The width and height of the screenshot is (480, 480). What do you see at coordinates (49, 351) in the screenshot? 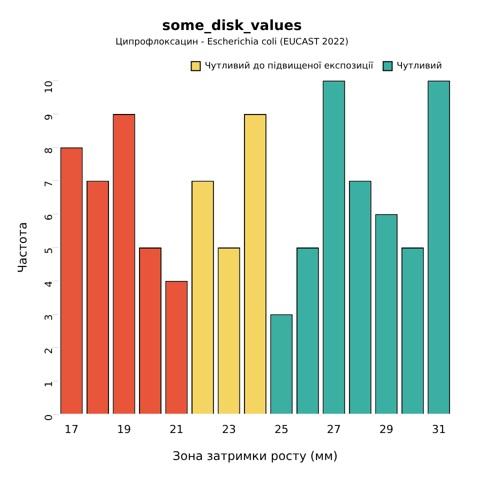
I see `y-tick-label: 2` at bounding box center [49, 351].